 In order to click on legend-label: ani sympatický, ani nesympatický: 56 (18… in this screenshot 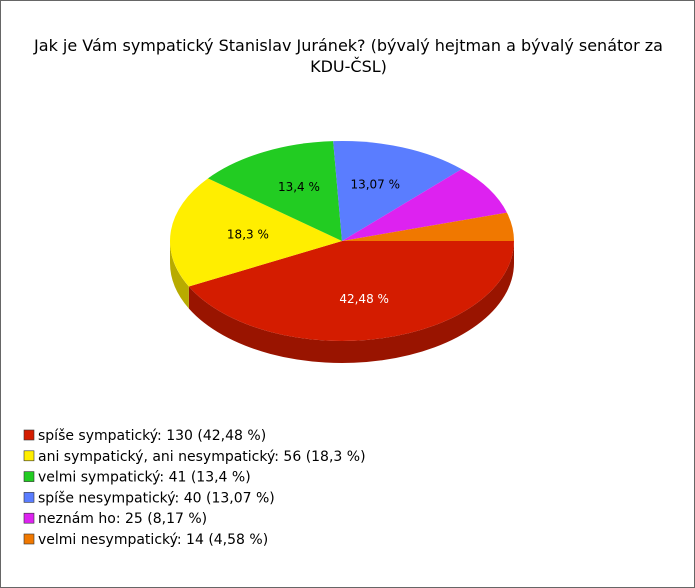, I will do `click(202, 457)`.